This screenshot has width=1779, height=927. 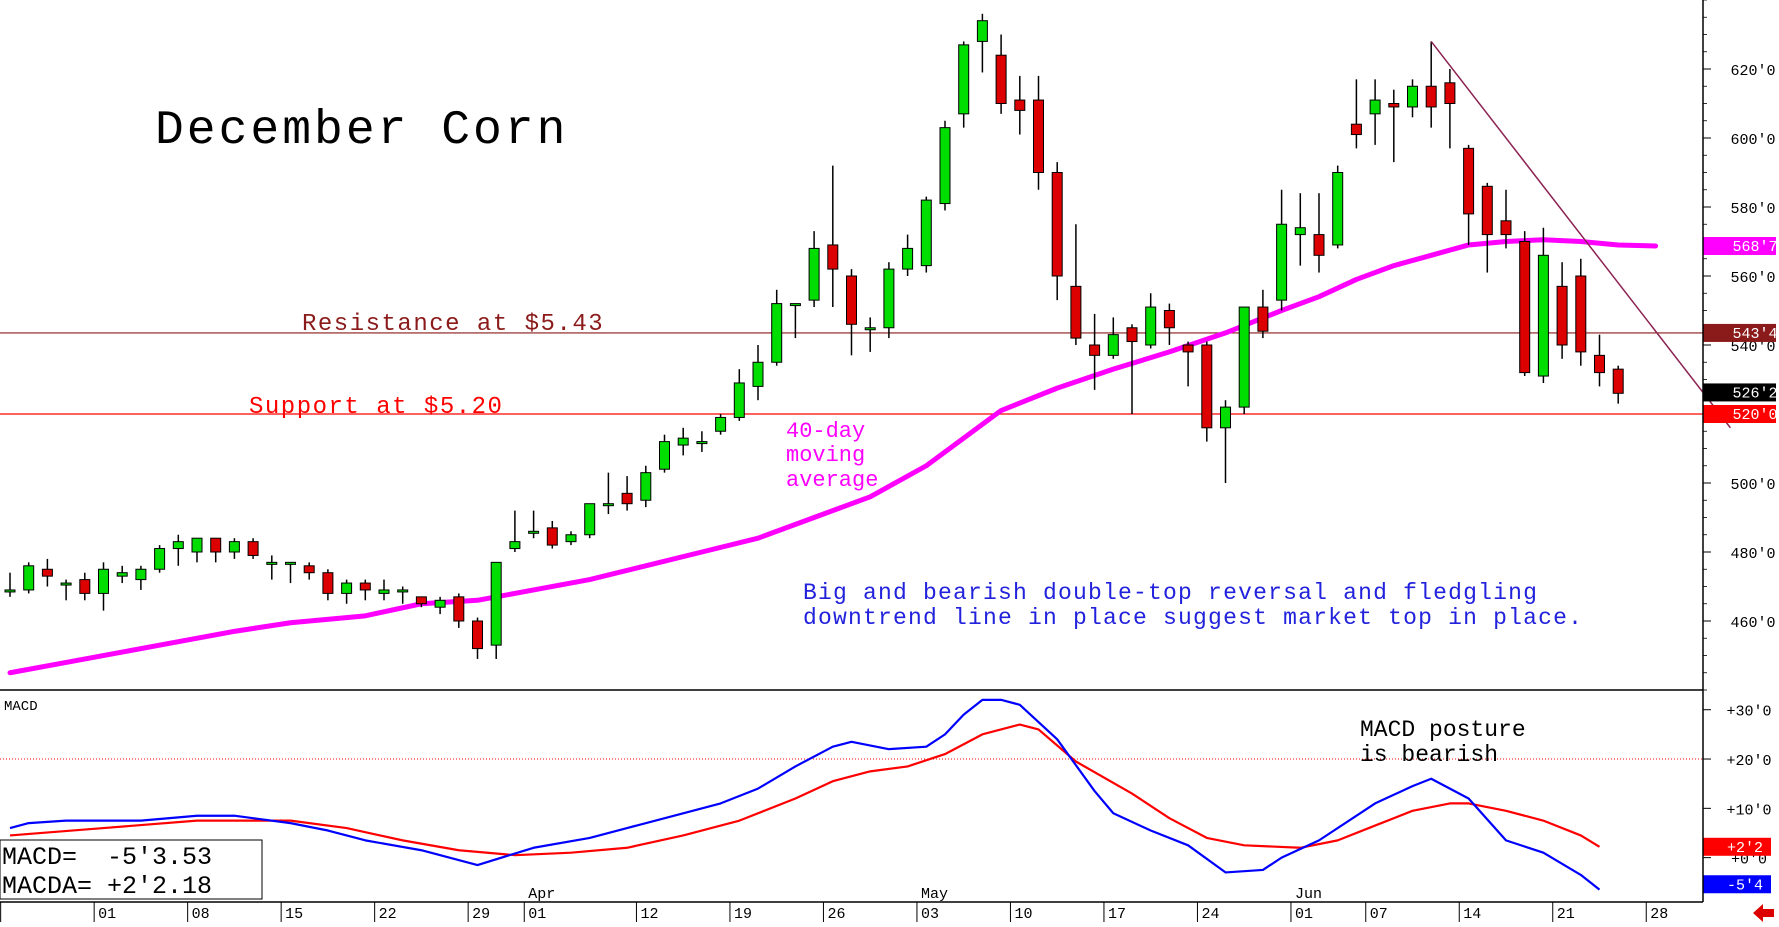 I want to click on macd-readout-box, so click(x=131, y=869).